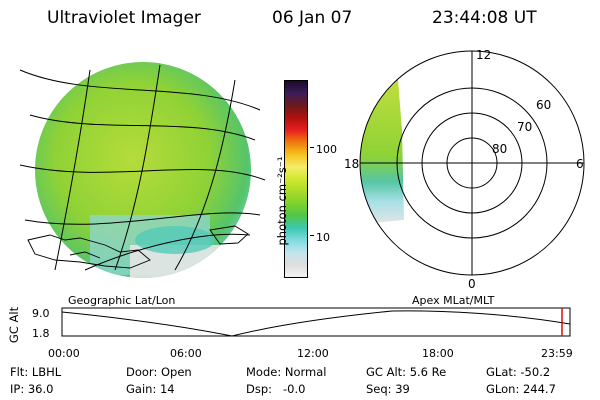  What do you see at coordinates (282, 201) in the screenshot?
I see `colorbar-unit-label: photon cm⁻²s⁻¹` at bounding box center [282, 201].